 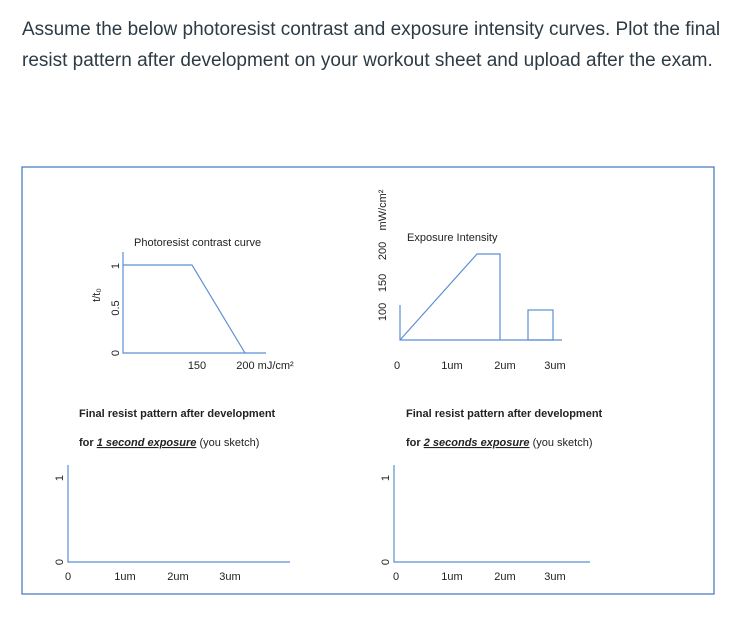 What do you see at coordinates (383, 283) in the screenshot?
I see `y-tick-label: 150` at bounding box center [383, 283].